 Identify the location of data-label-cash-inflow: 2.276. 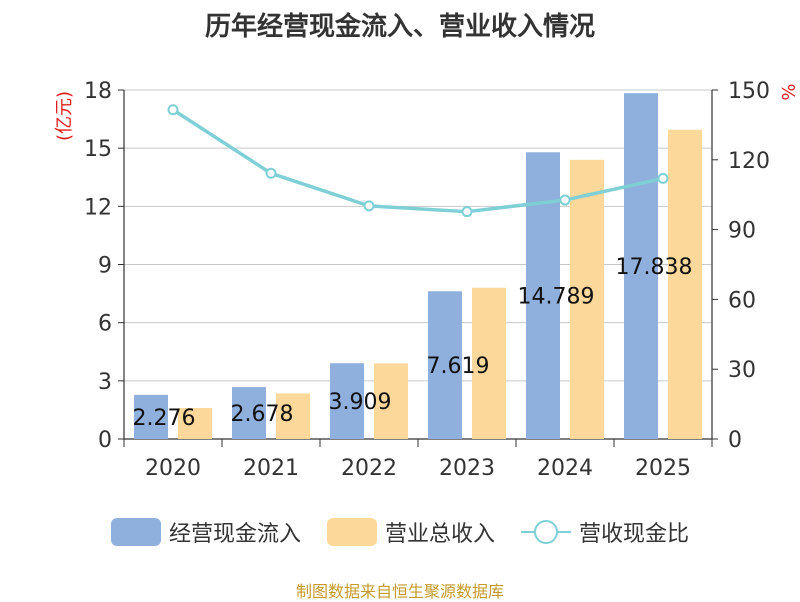
(164, 418).